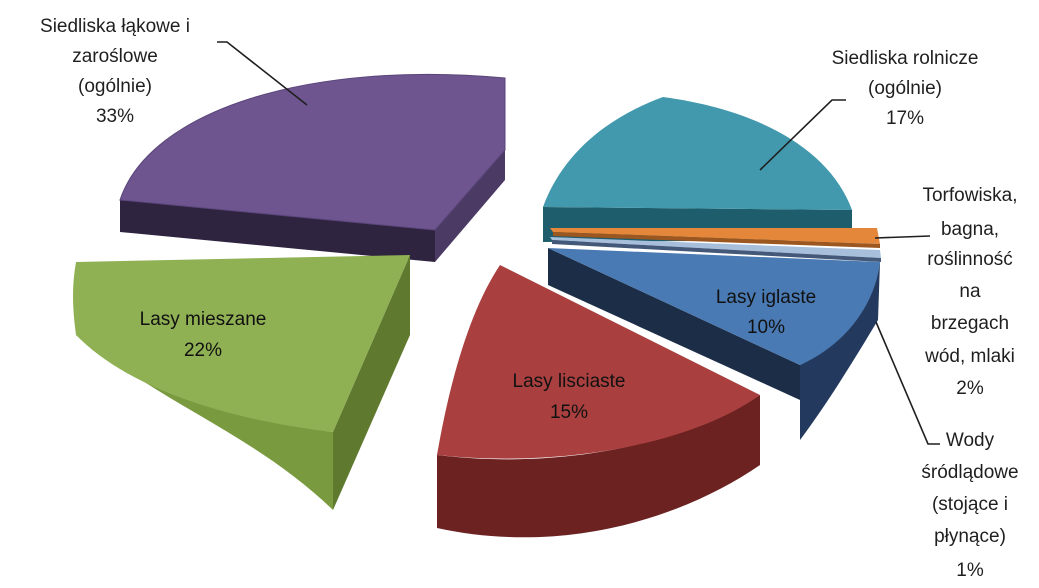 Image resolution: width=1039 pixels, height=588 pixels. Describe the element at coordinates (802, 135) in the screenshot. I see `leader-line-rolnicze` at that location.